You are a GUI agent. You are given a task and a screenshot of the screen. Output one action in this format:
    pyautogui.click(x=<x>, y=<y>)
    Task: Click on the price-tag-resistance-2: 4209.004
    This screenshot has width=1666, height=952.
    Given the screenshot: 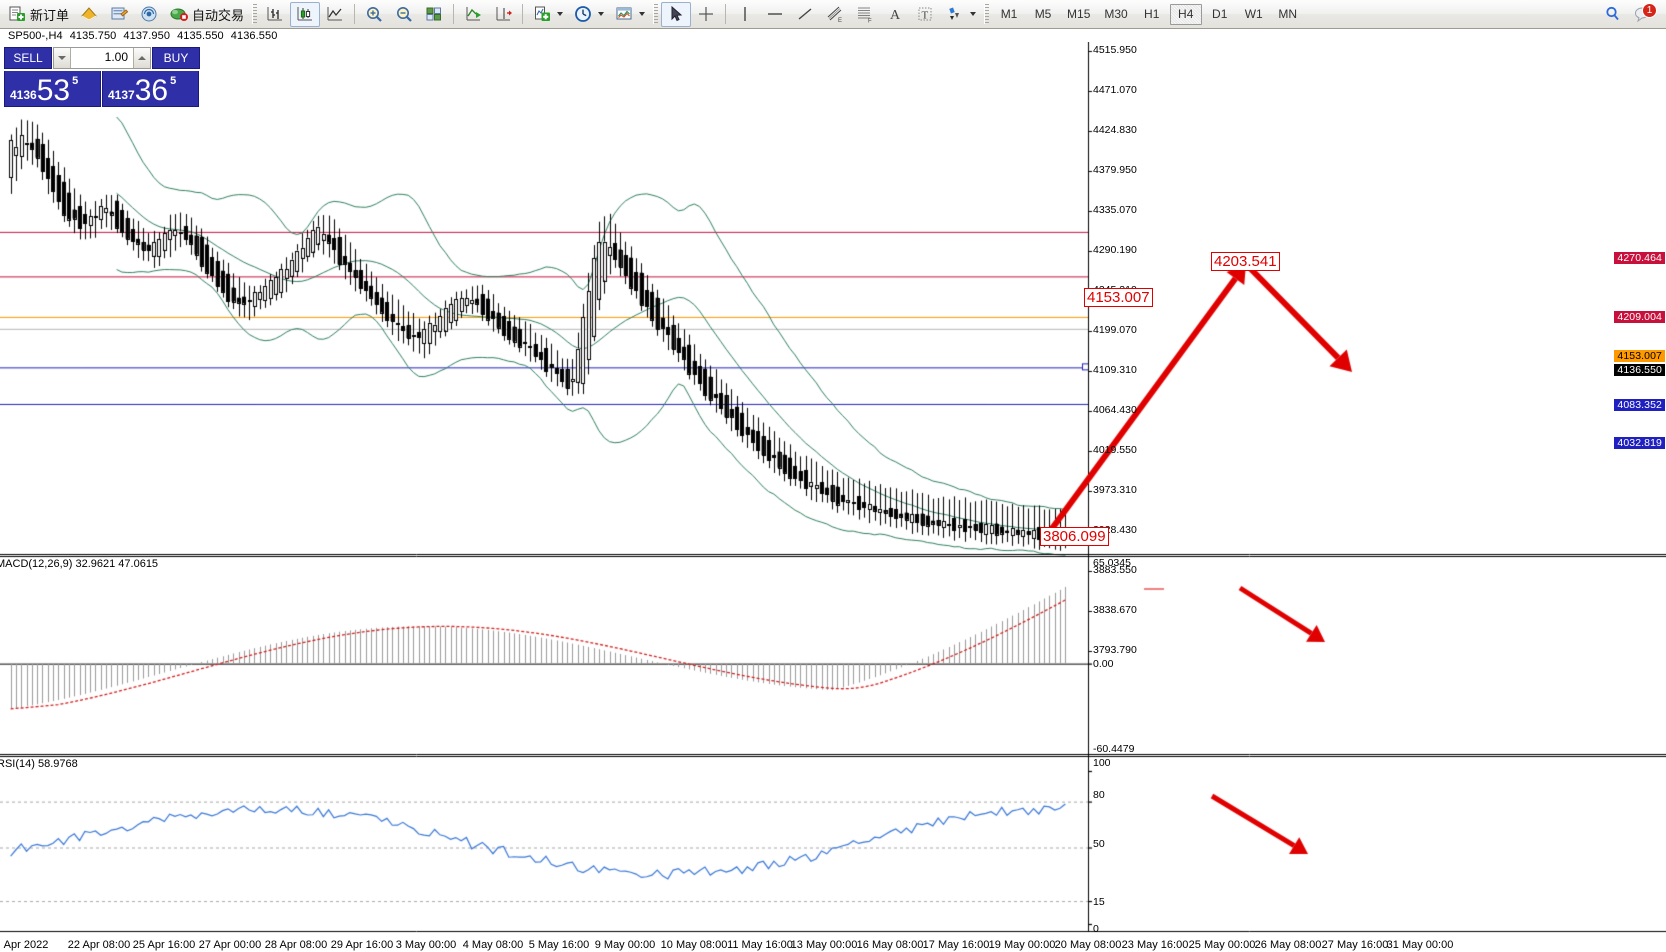 What is the action you would take?
    pyautogui.click(x=1639, y=317)
    